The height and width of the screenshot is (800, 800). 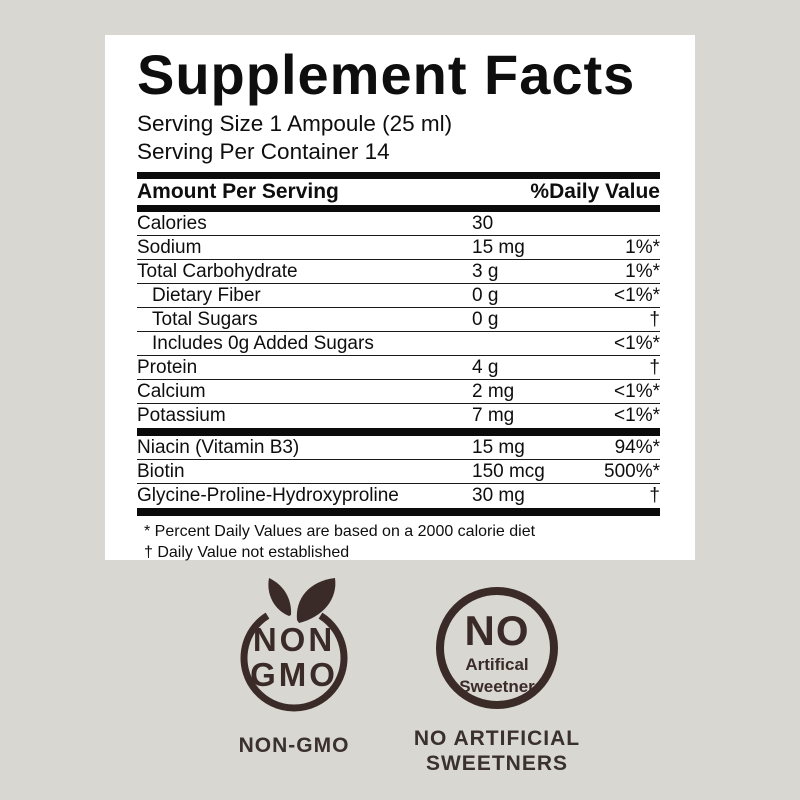 I want to click on nutrient-daily-value: 500%*, so click(x=632, y=471).